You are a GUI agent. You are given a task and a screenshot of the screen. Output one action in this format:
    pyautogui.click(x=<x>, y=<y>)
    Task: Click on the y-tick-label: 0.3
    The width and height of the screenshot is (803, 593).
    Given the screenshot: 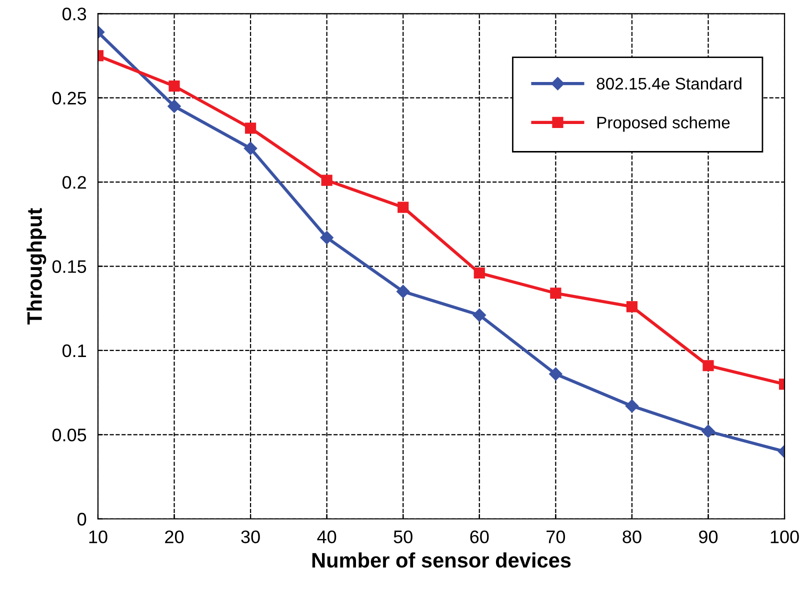 What is the action you would take?
    pyautogui.click(x=74, y=14)
    